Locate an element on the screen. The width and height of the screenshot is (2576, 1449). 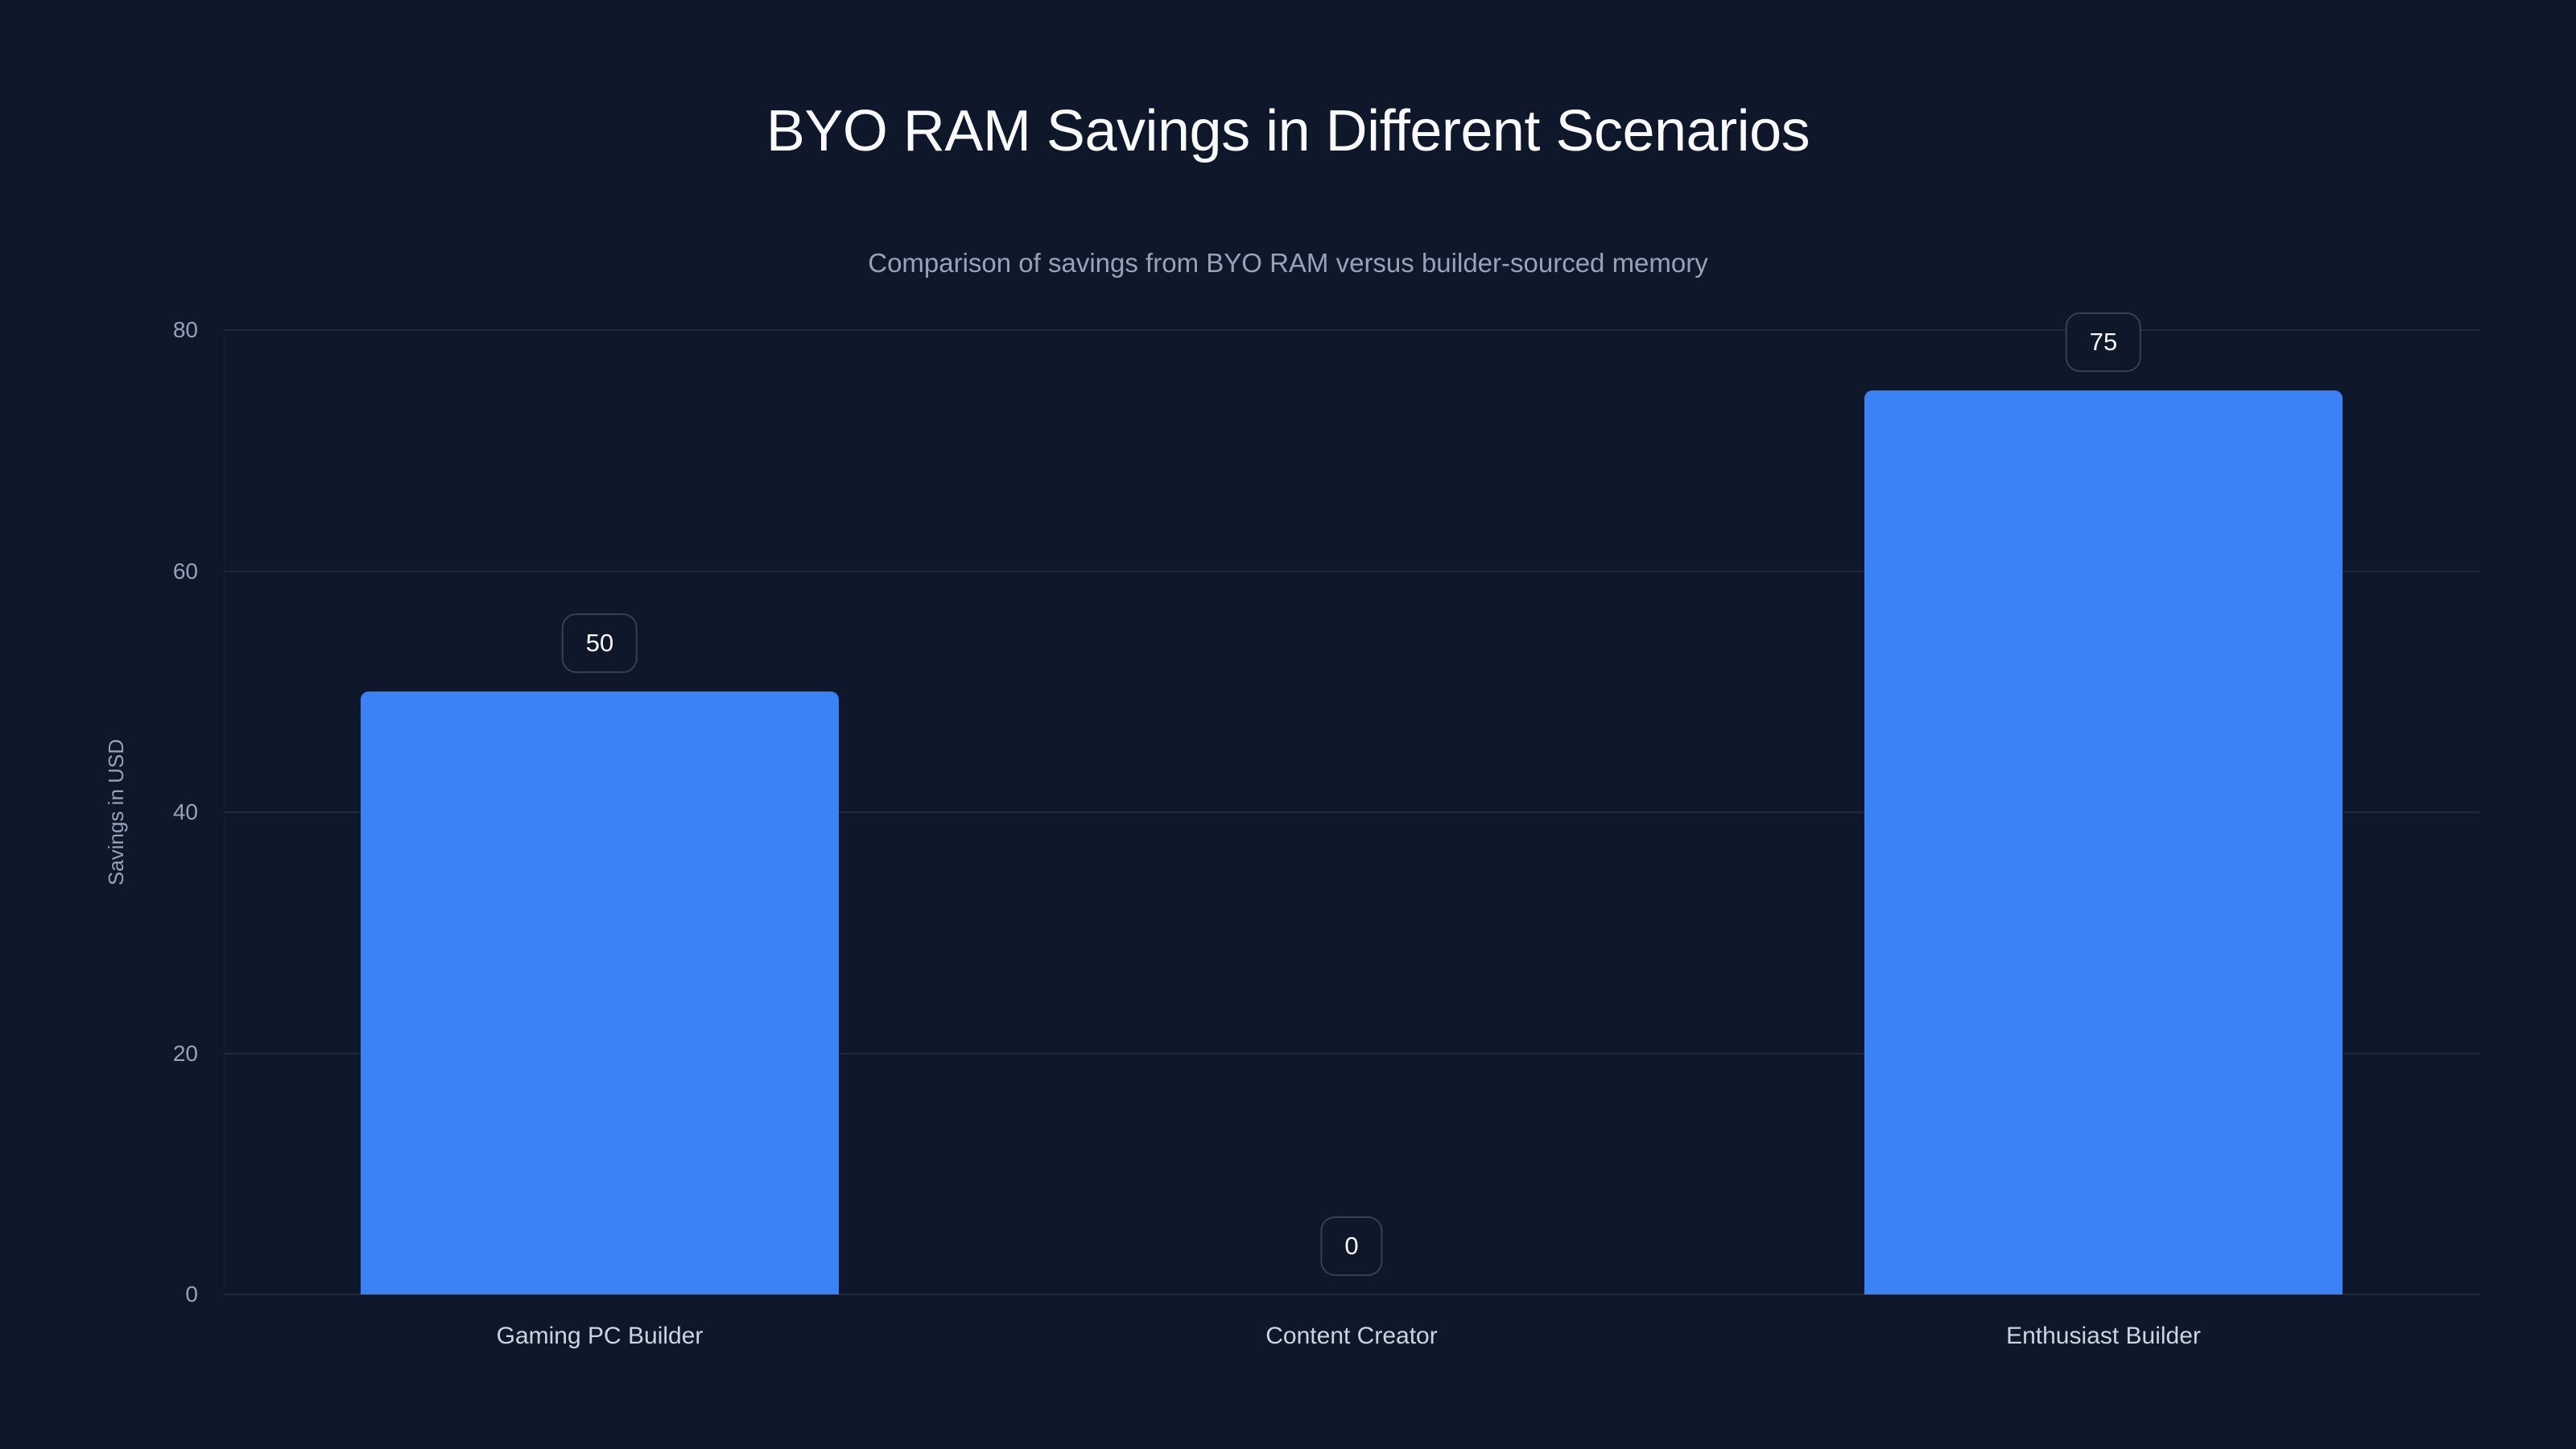
y-tick-label: 0 is located at coordinates (191, 1294).